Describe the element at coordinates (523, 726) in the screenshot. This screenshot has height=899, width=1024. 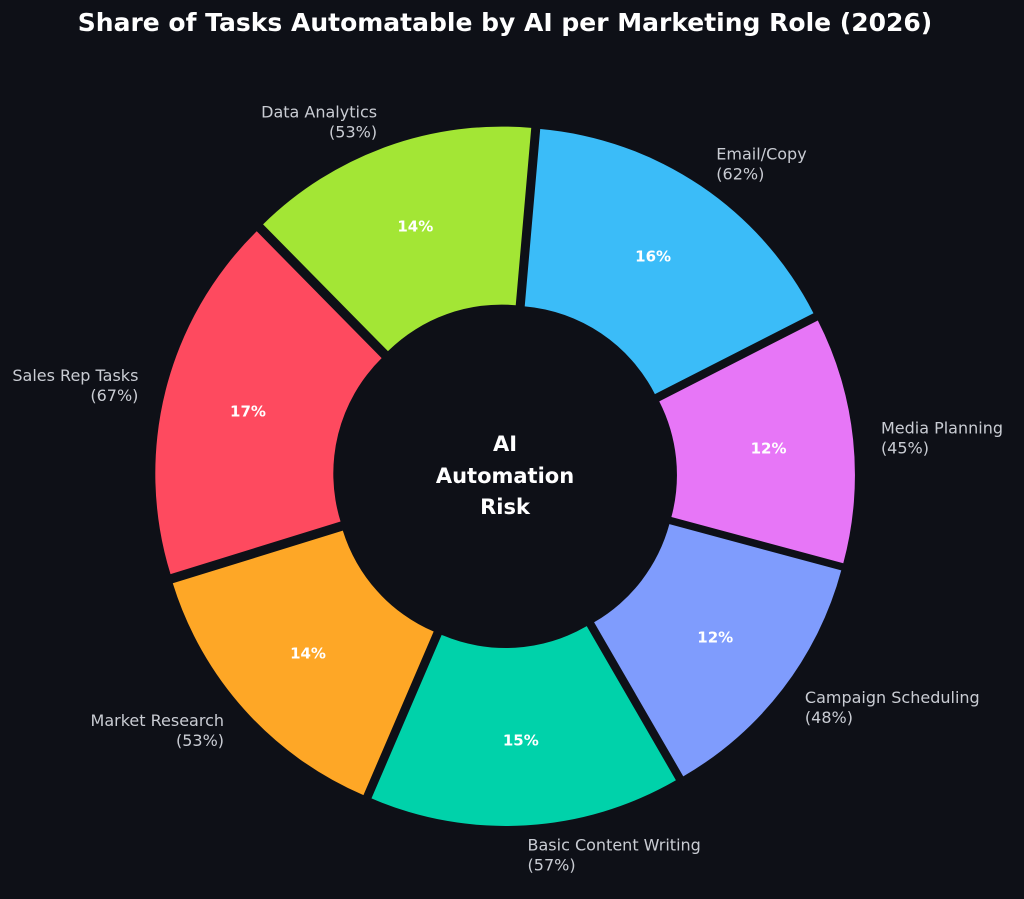
I see `slice-basic-content-writing` at that location.